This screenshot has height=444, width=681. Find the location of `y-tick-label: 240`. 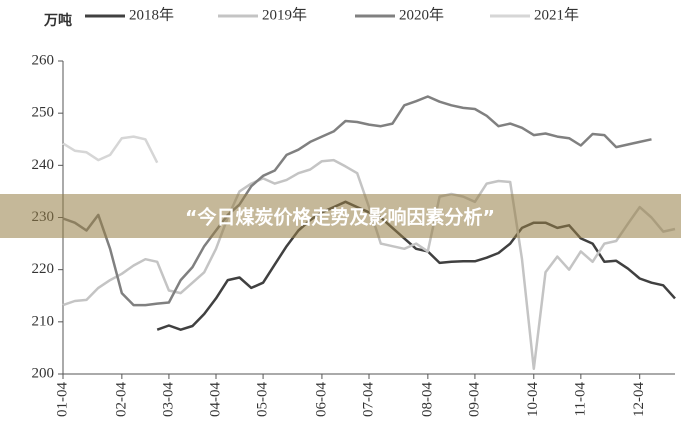

y-tick-label: 240 is located at coordinates (43, 165).